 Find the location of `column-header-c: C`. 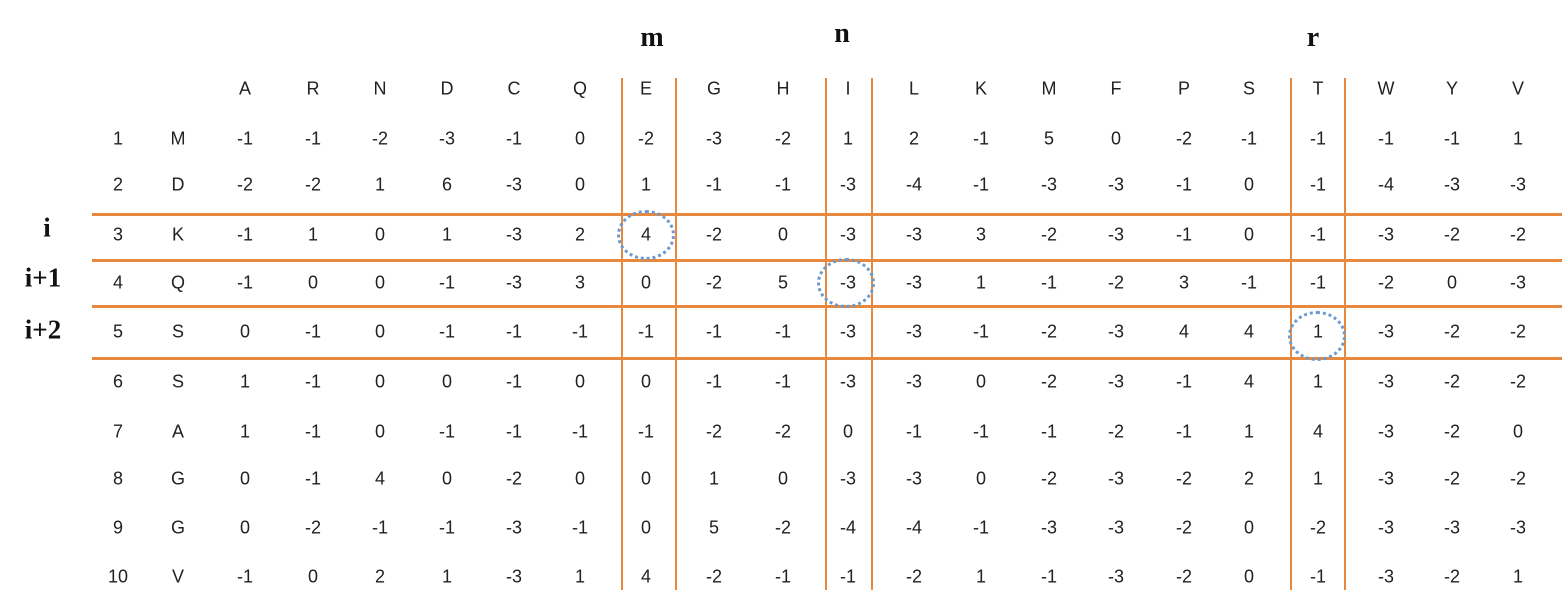

column-header-c: C is located at coordinates (514, 88).